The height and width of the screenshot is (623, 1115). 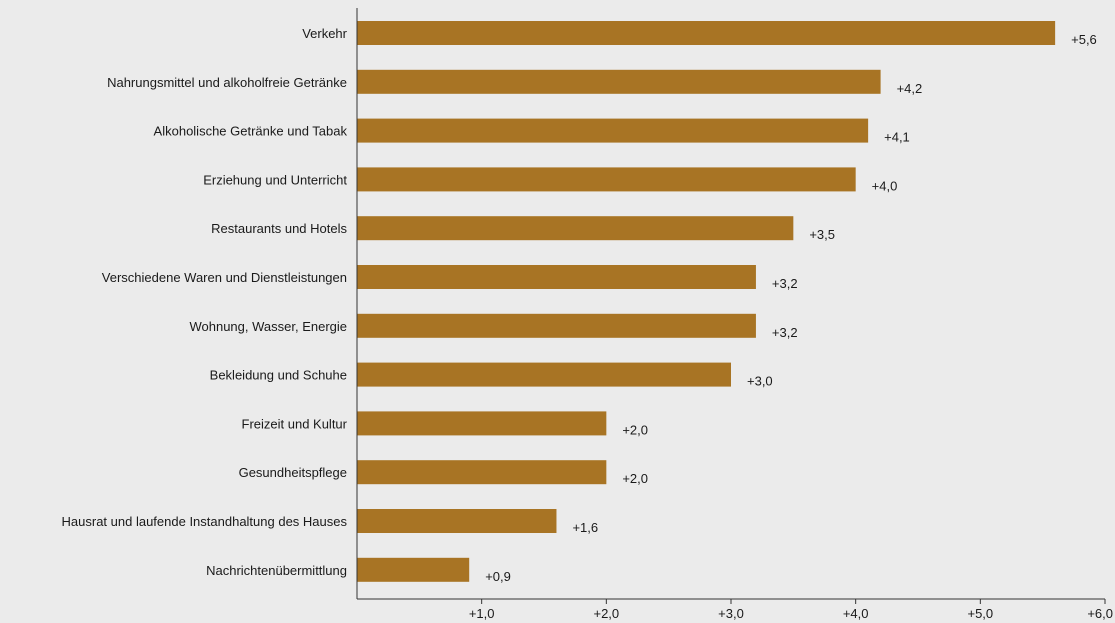 I want to click on x-tick-label: +5,0, so click(x=980, y=613).